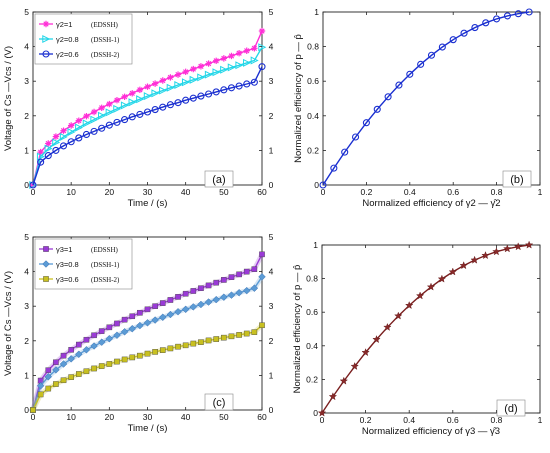  What do you see at coordinates (148, 203) in the screenshot?
I see `x-axis-label: Time / (s)` at bounding box center [148, 203].